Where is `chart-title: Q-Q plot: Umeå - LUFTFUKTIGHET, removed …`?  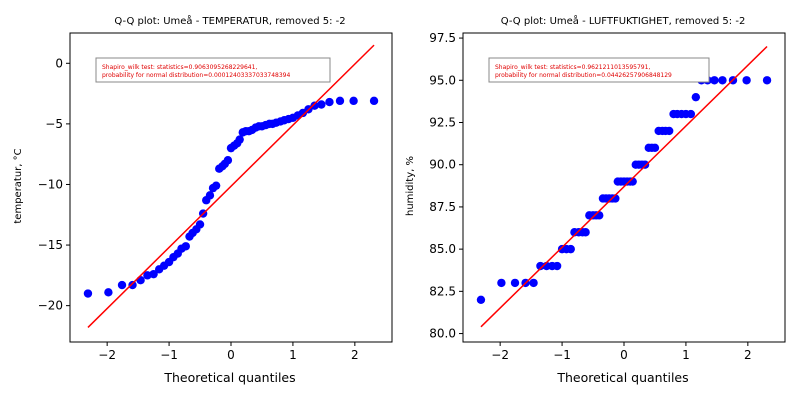
chart-title: Q-Q plot: Umeå - LUFTFUKTIGHET, removed … is located at coordinates (623, 20).